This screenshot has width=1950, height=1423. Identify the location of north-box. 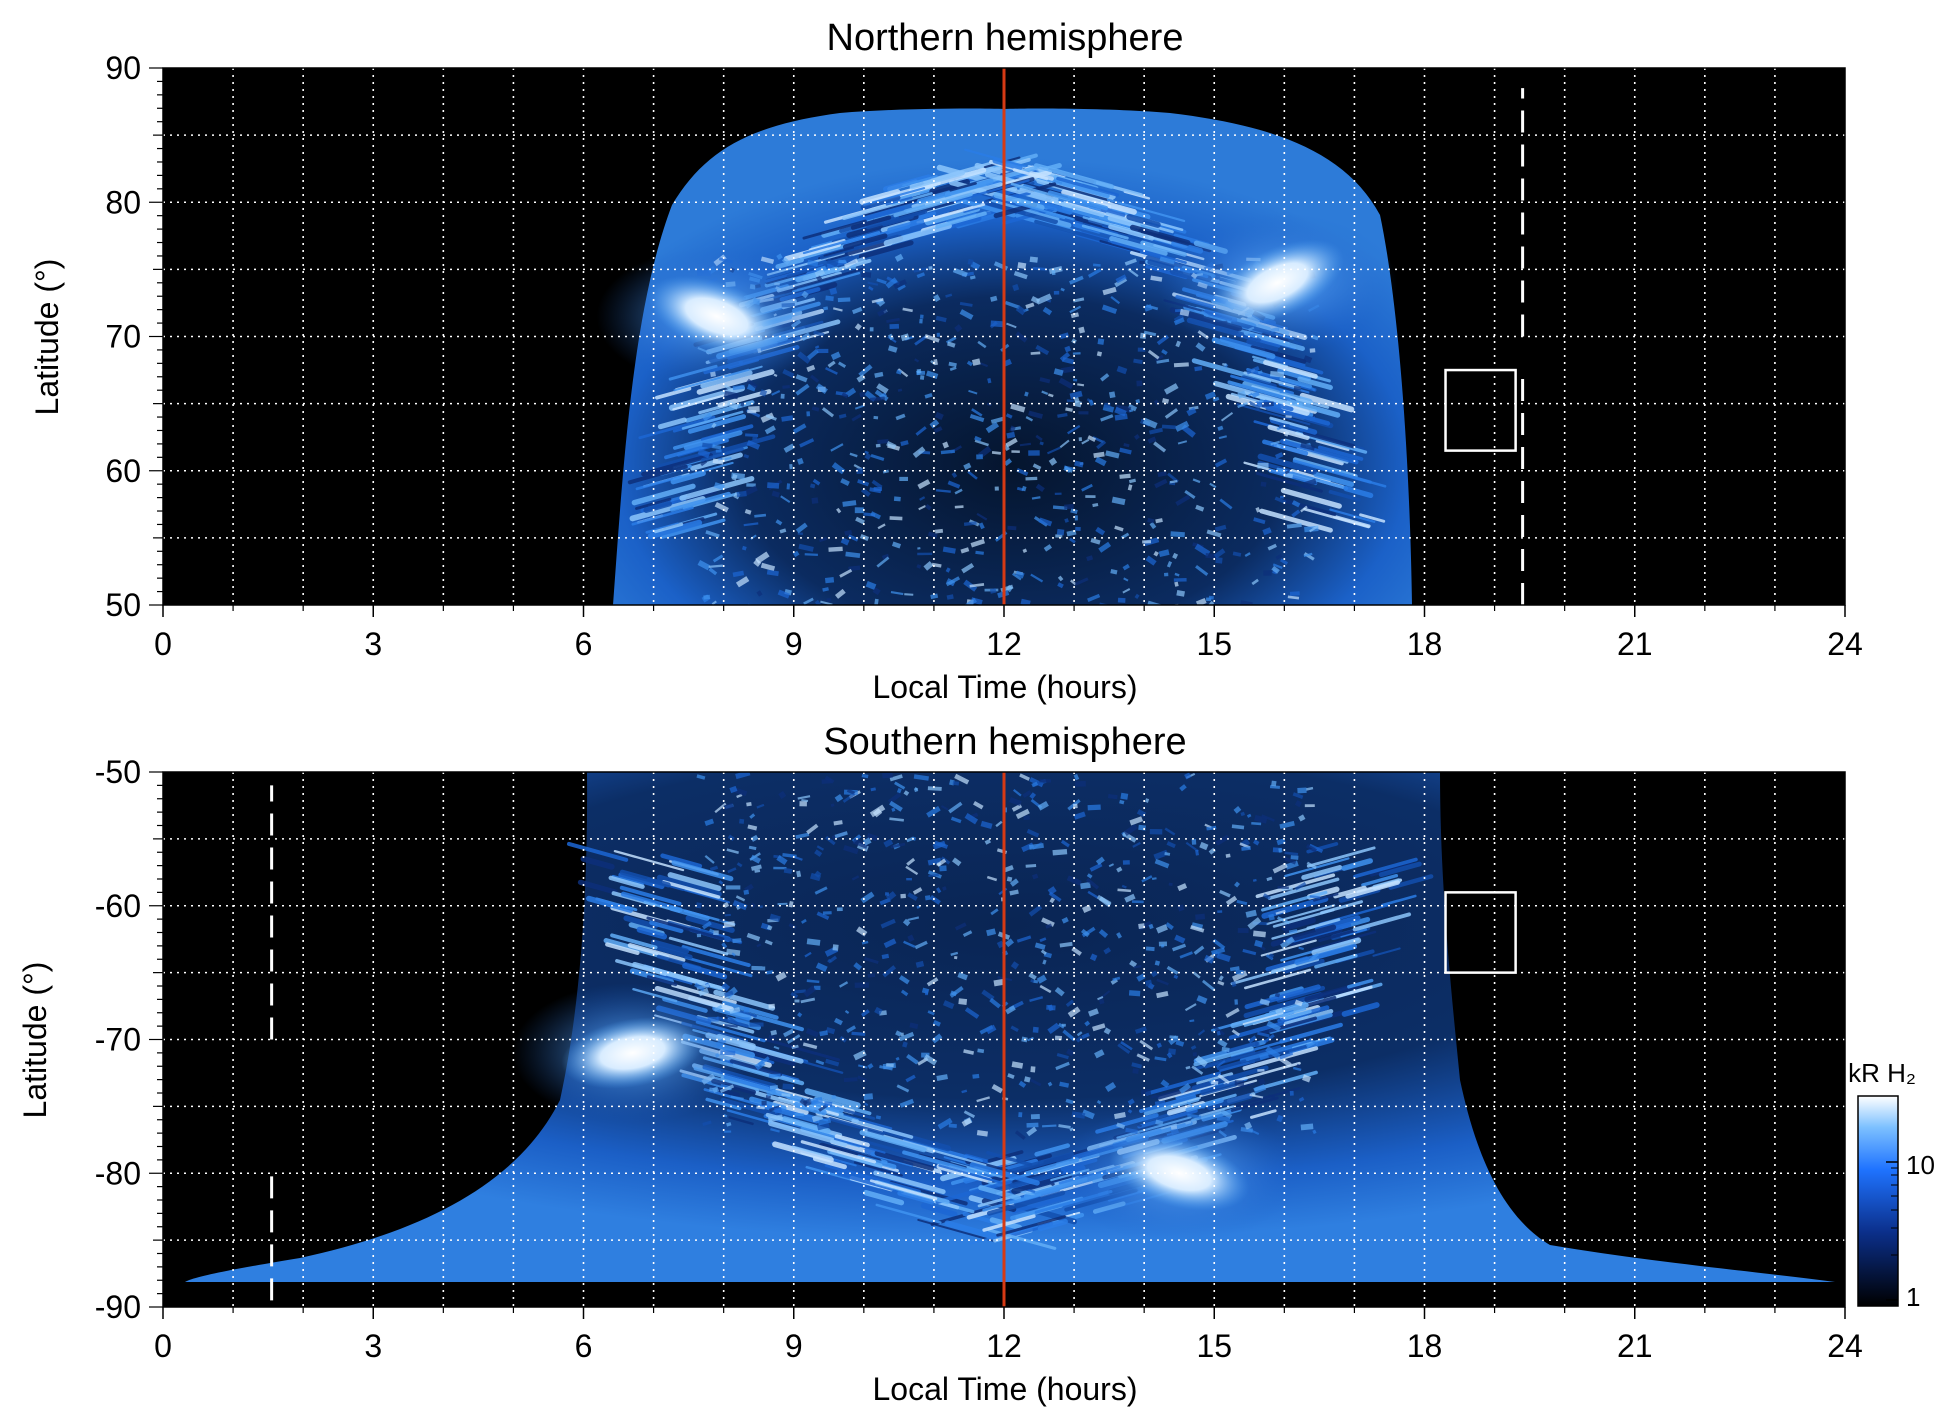
(1480, 410).